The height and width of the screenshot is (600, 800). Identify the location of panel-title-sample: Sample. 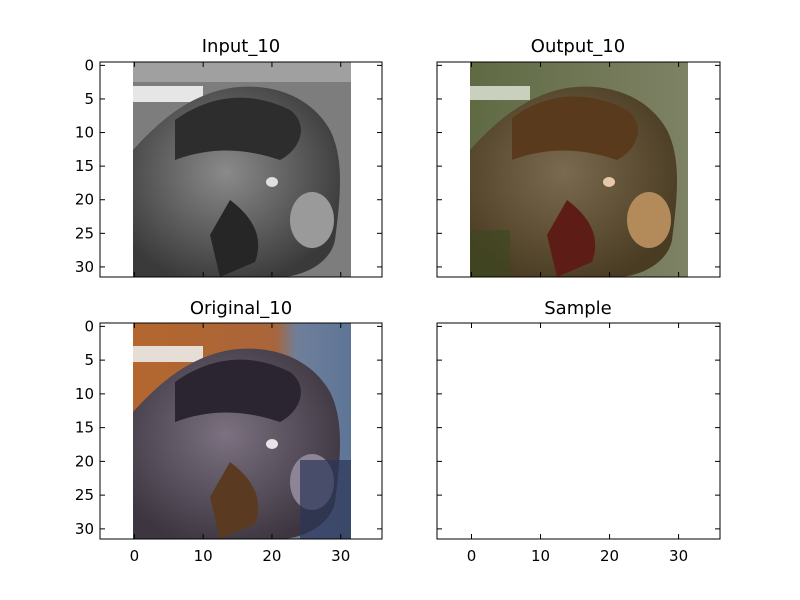
(578, 308).